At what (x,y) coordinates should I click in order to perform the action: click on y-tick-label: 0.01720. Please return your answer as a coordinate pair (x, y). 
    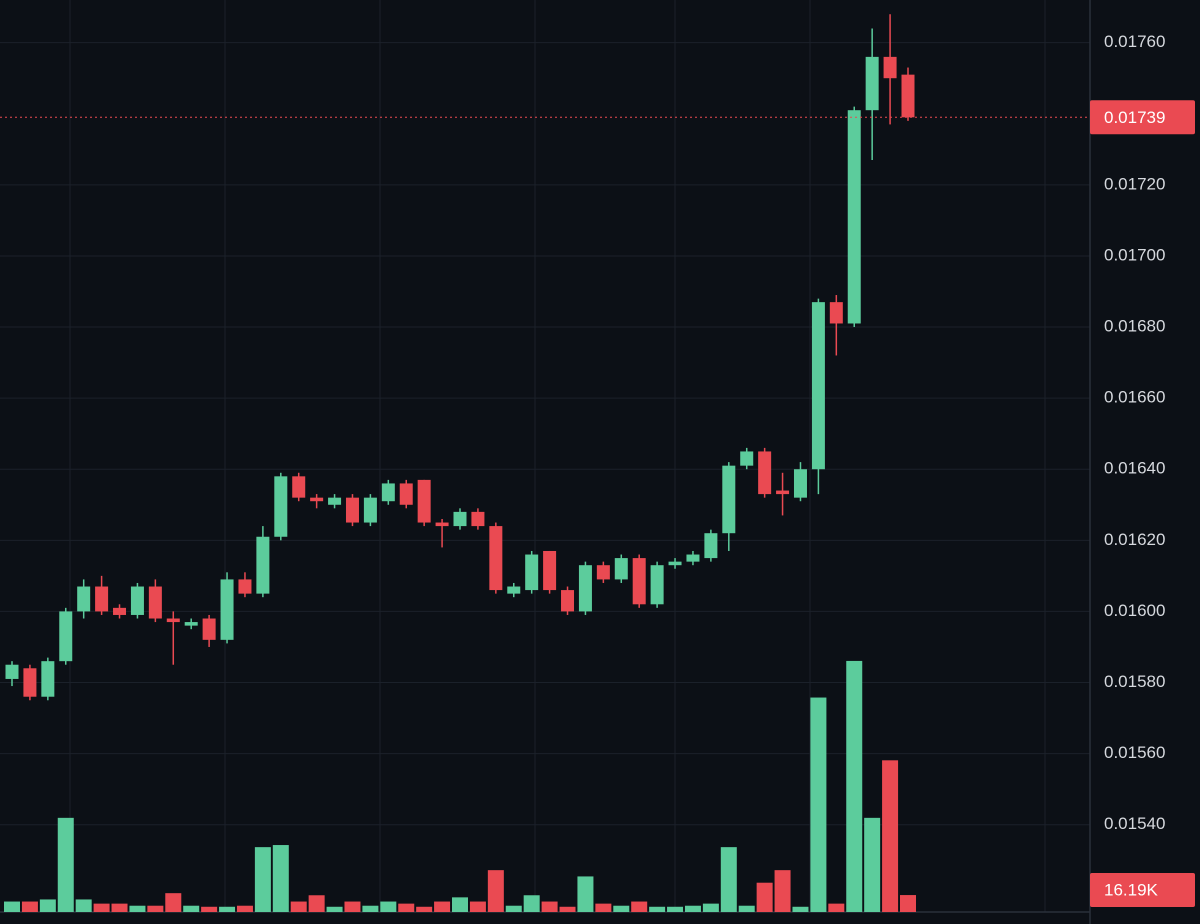
    Looking at the image, I should click on (1134, 183).